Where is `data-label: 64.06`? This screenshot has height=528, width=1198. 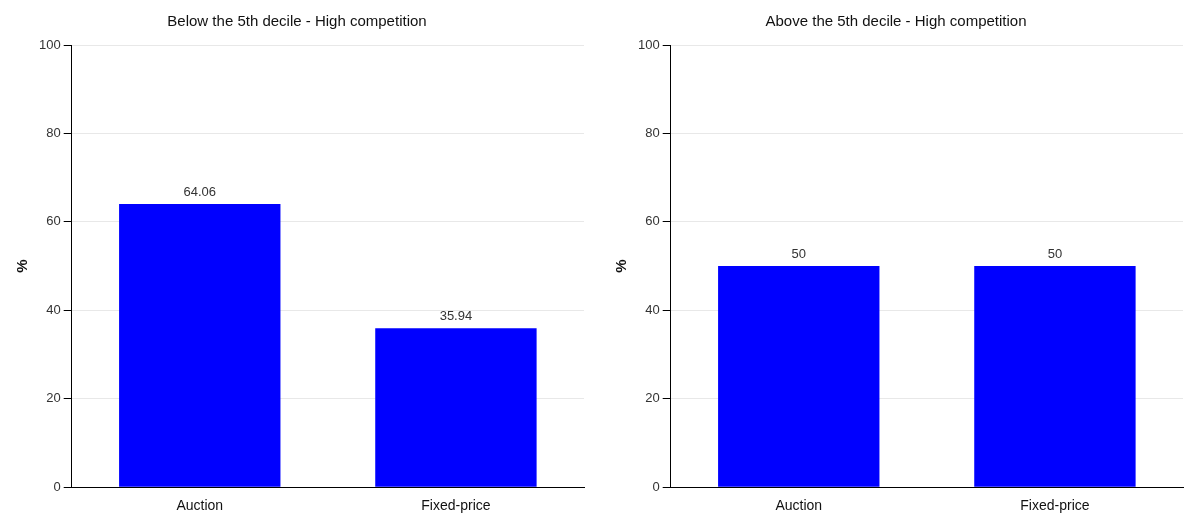 data-label: 64.06 is located at coordinates (200, 191).